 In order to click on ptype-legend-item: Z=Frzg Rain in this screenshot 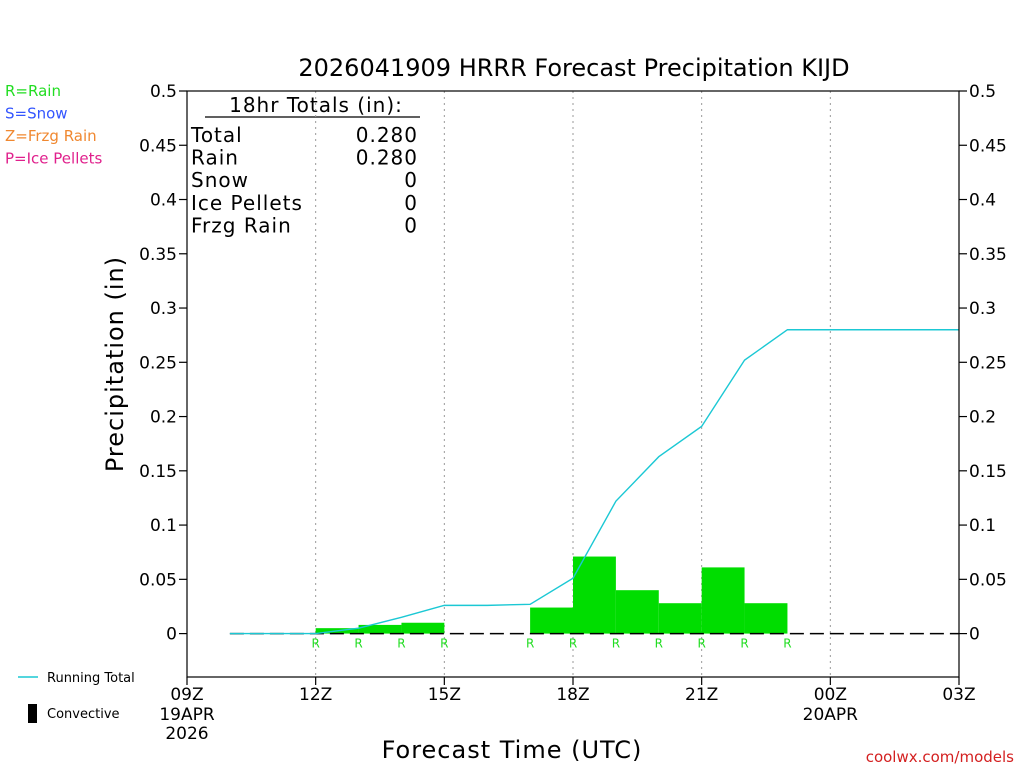, I will do `click(51, 136)`.